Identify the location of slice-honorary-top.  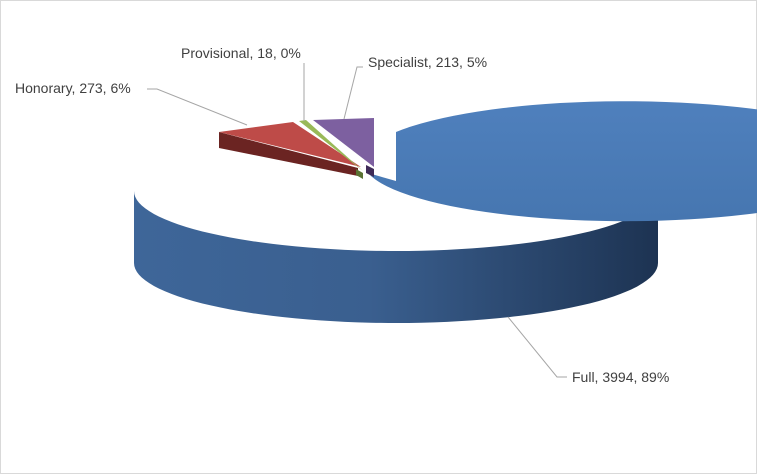
(290, 144).